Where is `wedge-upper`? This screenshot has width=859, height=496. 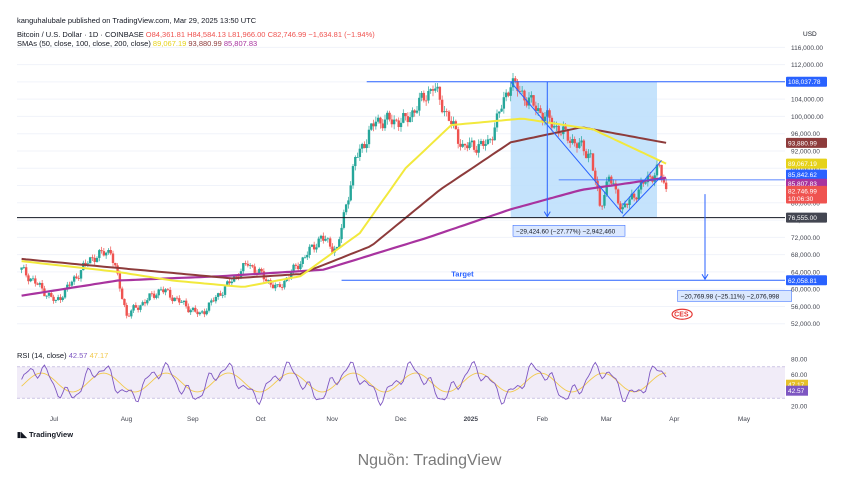
wedge-upper is located at coordinates (642, 183).